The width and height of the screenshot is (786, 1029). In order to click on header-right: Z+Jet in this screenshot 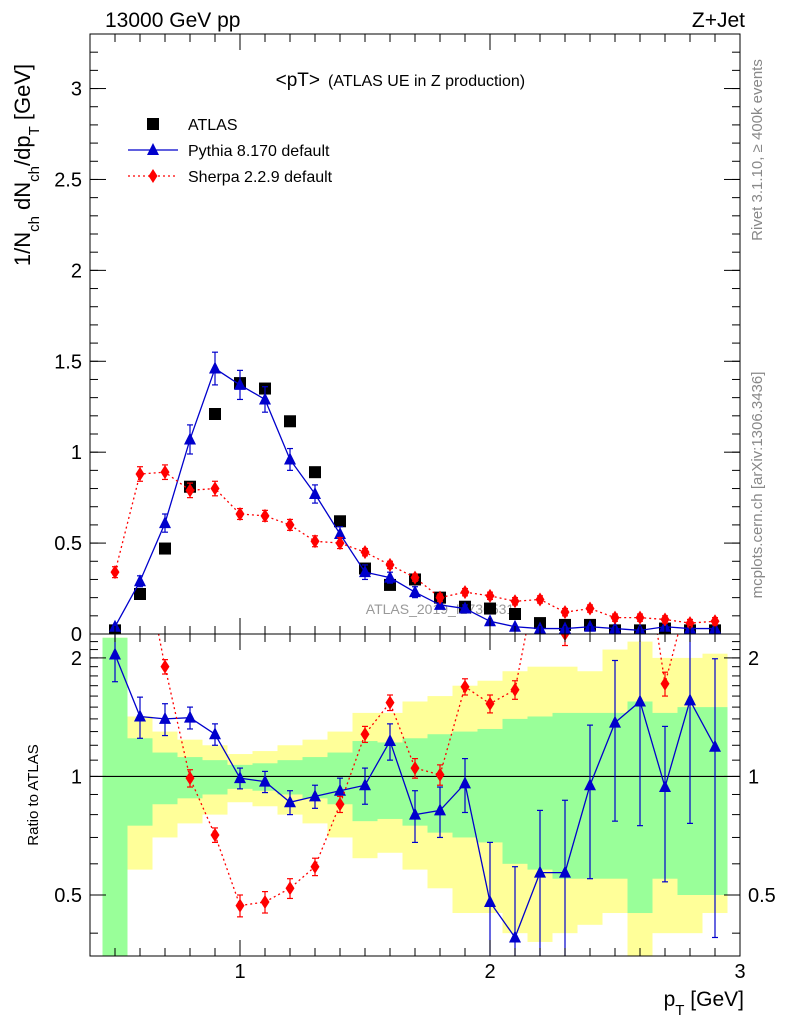, I will do `click(718, 20)`.